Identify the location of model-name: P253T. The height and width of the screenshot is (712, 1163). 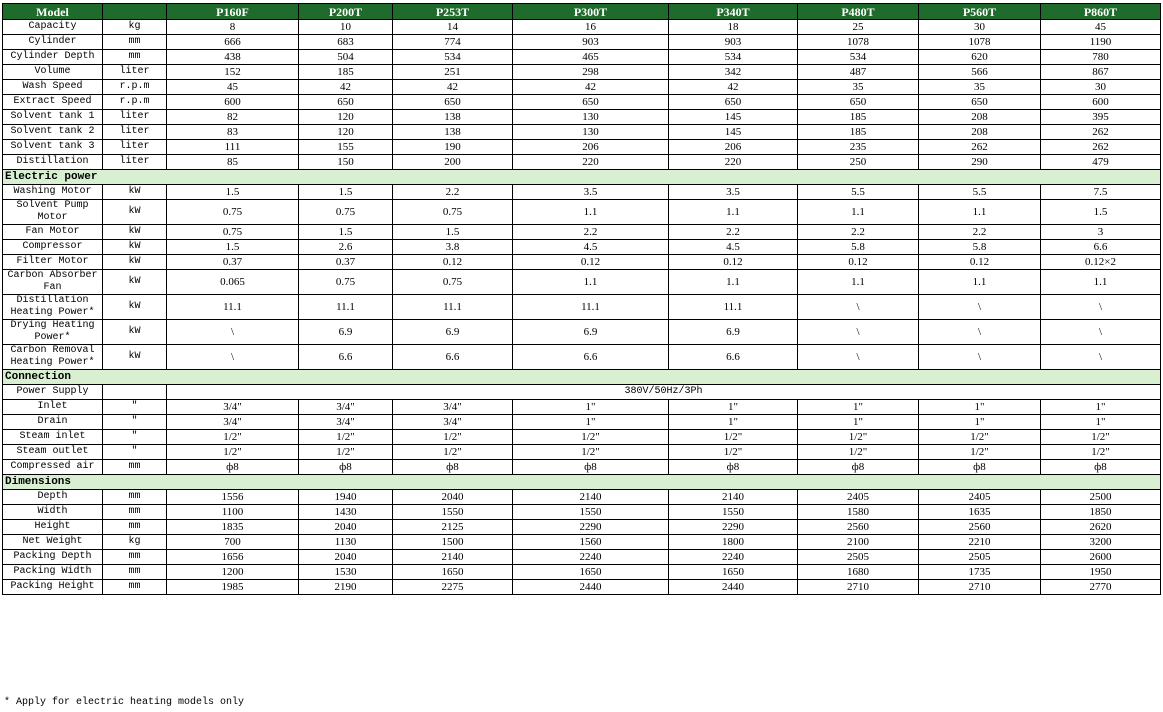
(452, 11).